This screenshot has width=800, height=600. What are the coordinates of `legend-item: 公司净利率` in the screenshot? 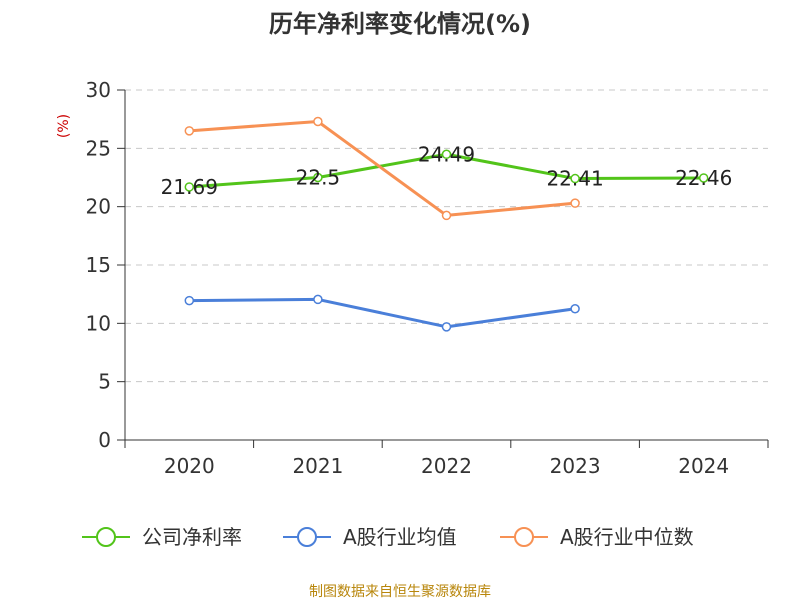 It's located at (162, 537).